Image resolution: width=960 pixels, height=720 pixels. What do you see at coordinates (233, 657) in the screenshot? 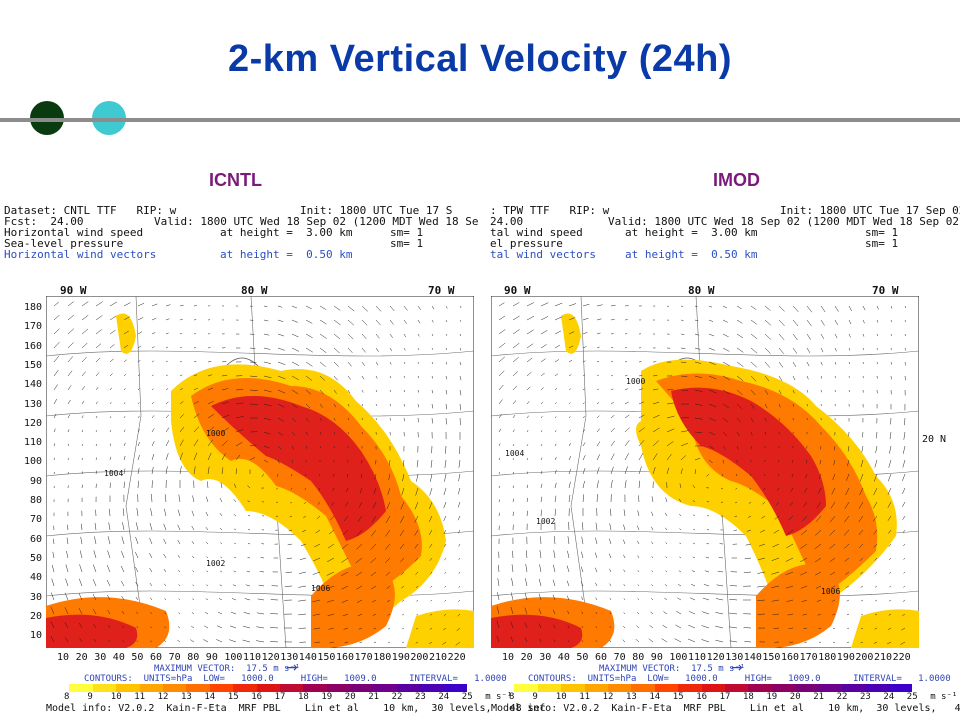
I see `x-tick-label: 100` at bounding box center [233, 657].